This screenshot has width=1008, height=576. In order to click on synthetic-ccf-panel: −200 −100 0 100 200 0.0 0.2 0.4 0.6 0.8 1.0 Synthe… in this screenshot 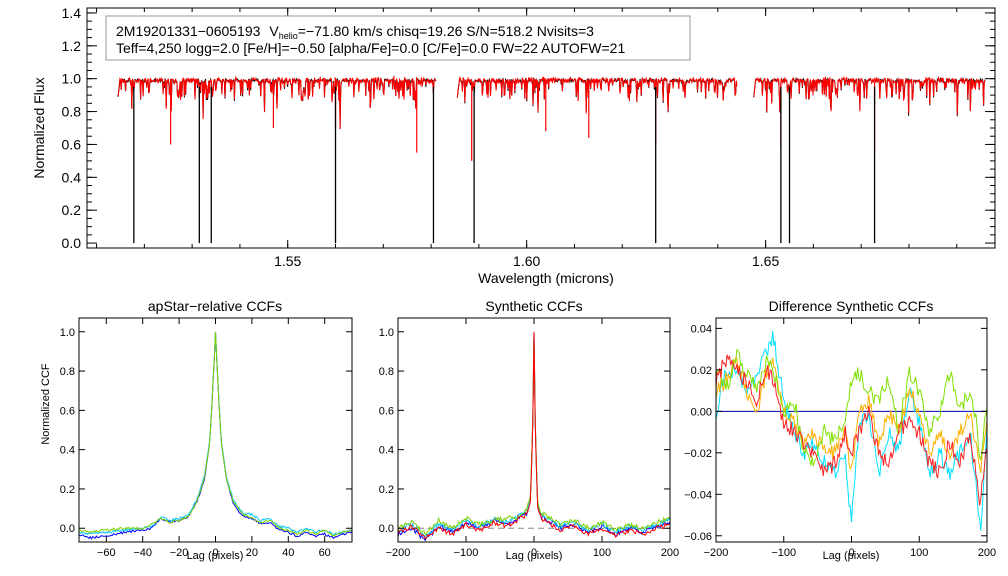, I will do `click(529, 430)`.